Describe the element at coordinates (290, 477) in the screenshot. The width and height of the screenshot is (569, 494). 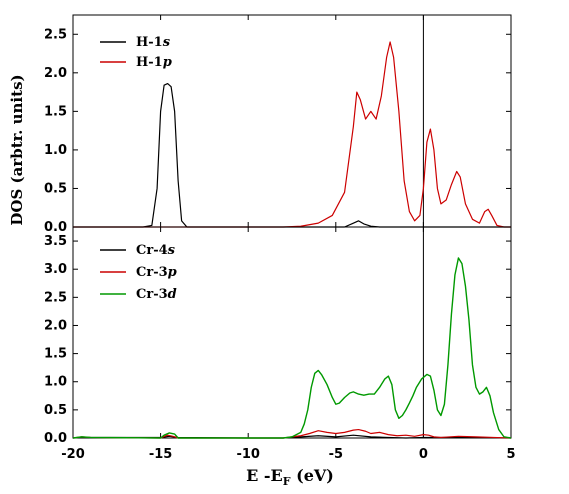
I see `x-axis-title: E -EF (eV)` at that location.